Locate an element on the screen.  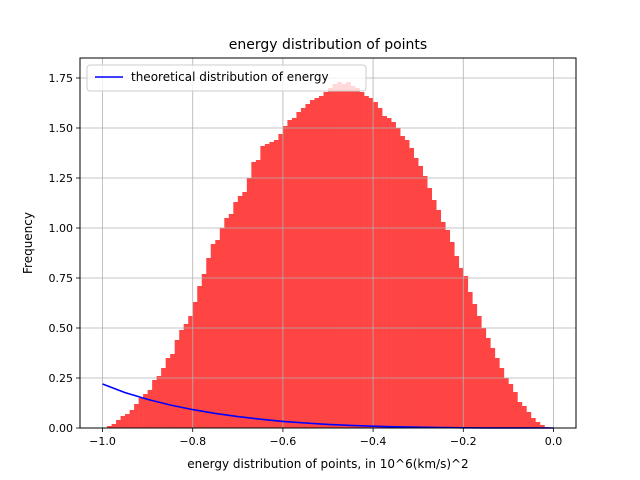
x-axis-ticks: −1.0 −0.8 −0.6 −0.4 −0.2 0.0 is located at coordinates (325, 438).